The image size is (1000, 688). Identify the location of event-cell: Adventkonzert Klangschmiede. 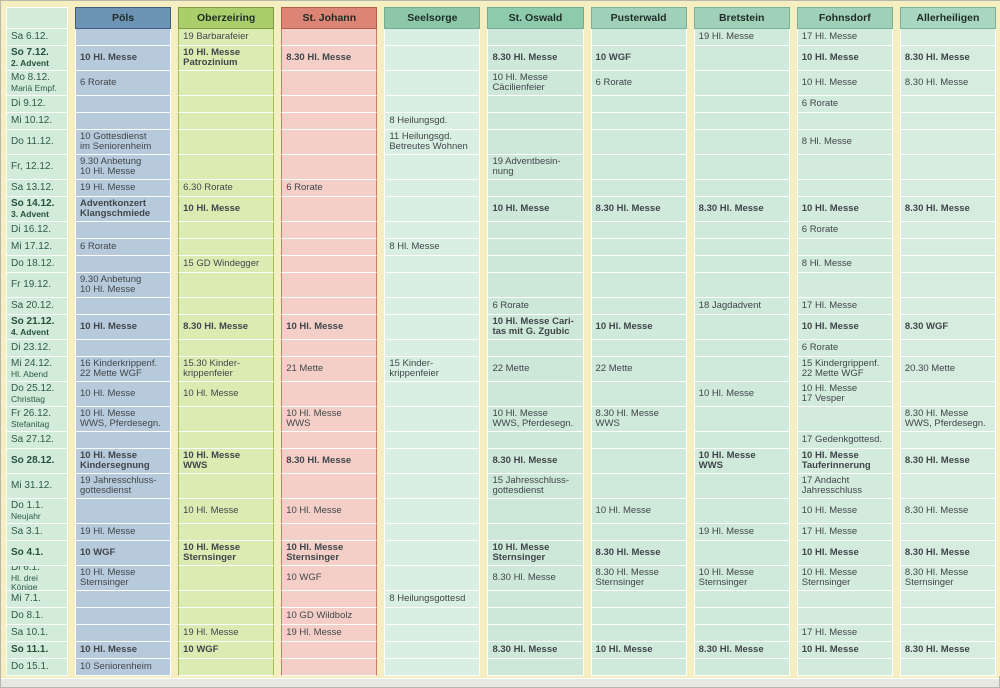
(123, 209).